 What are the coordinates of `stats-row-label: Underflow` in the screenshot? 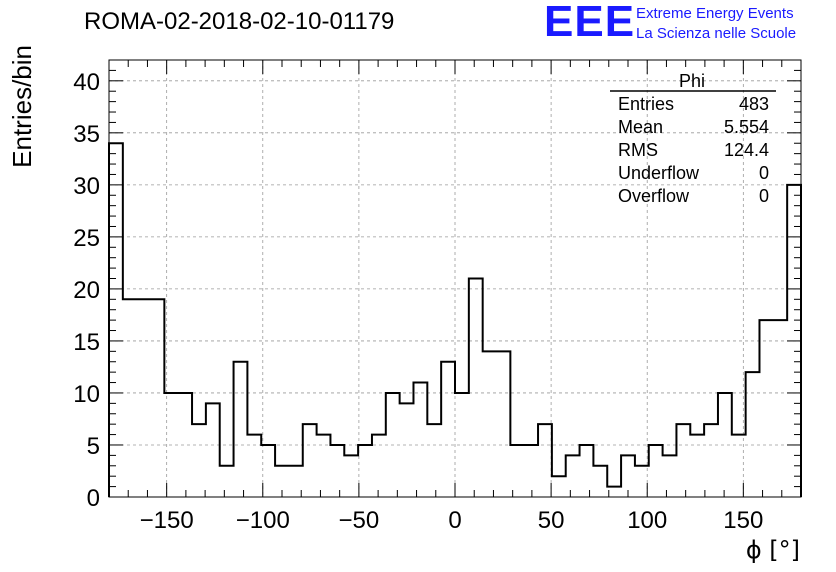 It's located at (659, 173).